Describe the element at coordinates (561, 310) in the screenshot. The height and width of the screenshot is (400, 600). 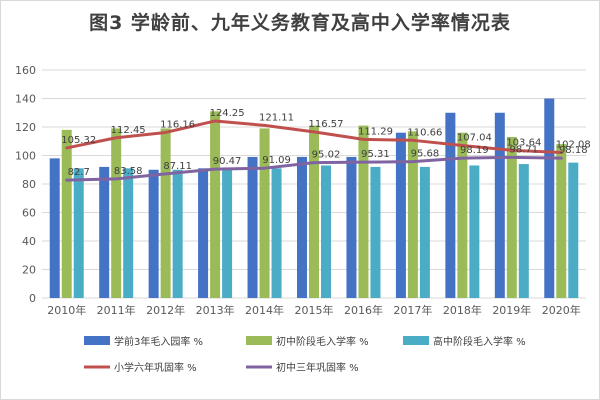
I see `x-tick-label: 2020年` at that location.